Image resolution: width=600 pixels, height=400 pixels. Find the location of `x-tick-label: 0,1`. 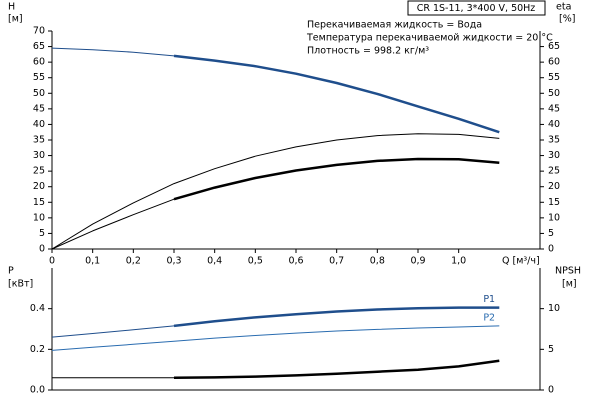

x-tick-label: 0,1 is located at coordinates (92, 261).